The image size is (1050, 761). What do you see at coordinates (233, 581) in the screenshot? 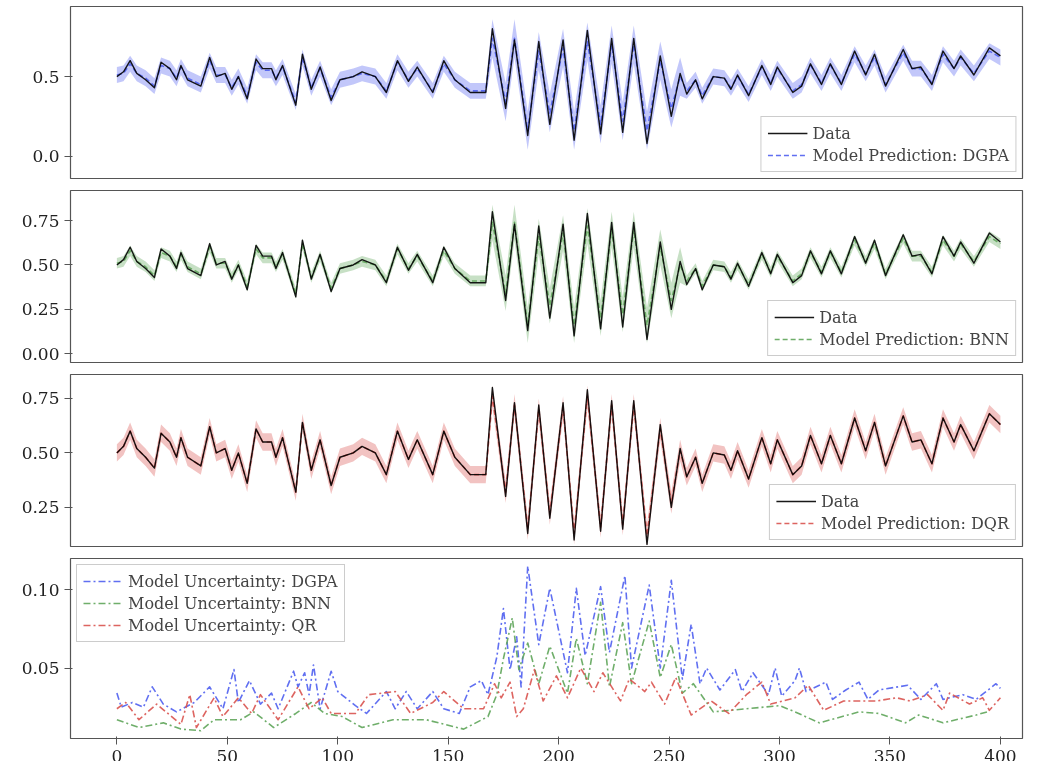
I see `legend-label: Model Uncertainty: DGPA` at bounding box center [233, 581].